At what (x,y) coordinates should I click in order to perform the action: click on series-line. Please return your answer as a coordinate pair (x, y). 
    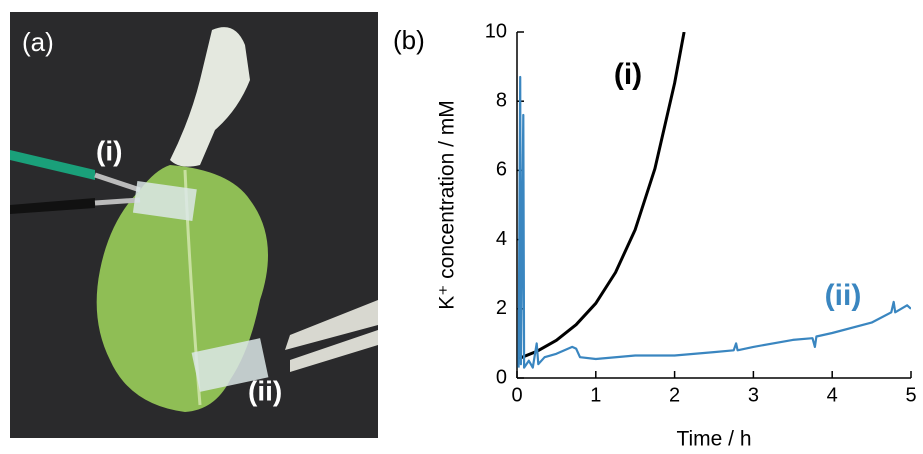
    Looking at the image, I should click on (602, 196).